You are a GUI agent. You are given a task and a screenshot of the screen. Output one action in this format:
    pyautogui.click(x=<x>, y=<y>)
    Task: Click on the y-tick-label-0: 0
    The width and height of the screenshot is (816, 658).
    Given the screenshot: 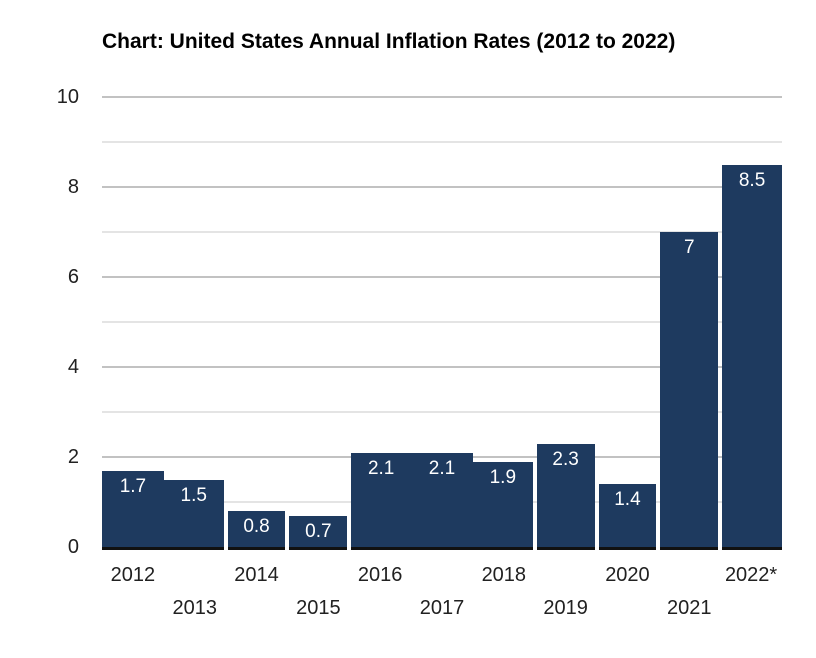 What is the action you would take?
    pyautogui.click(x=73, y=547)
    